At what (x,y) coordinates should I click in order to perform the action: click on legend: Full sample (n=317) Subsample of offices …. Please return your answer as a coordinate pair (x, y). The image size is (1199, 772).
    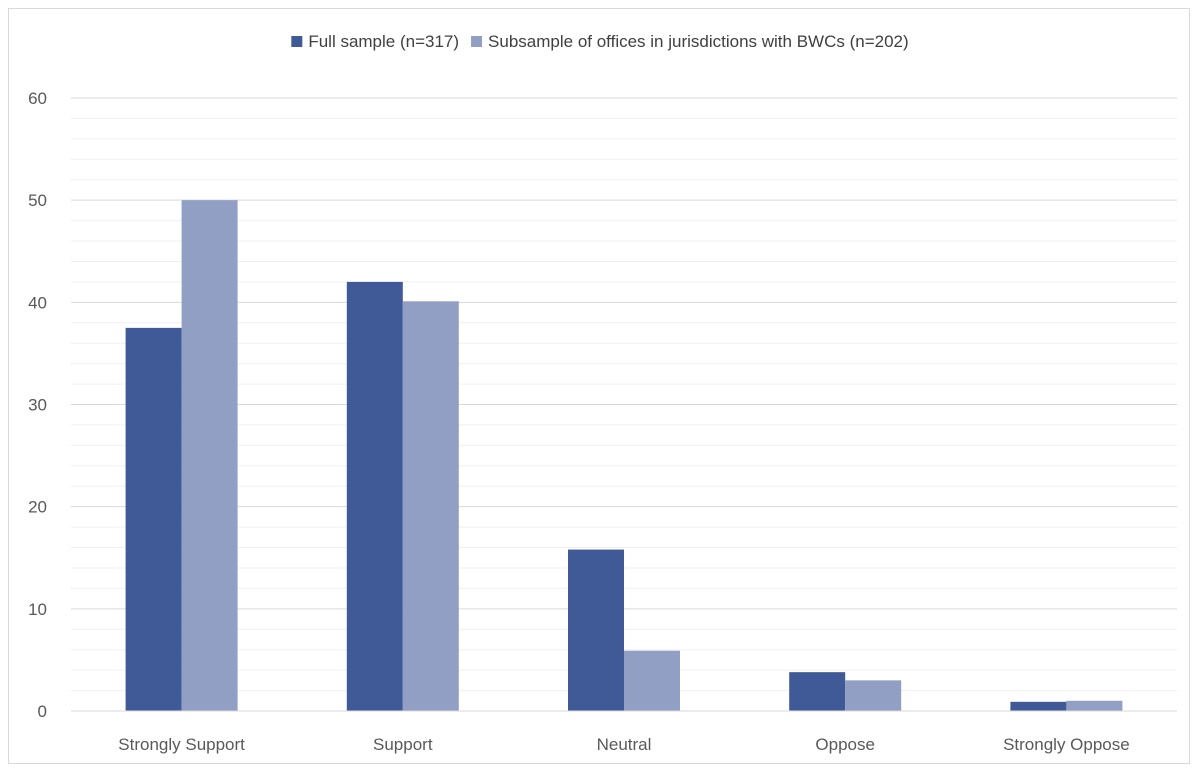
    Looking at the image, I should click on (600, 41).